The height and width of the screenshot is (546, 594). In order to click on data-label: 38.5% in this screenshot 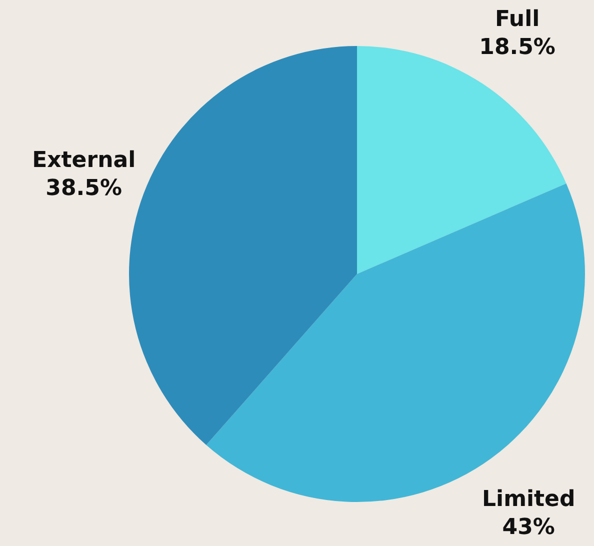, I will do `click(84, 188)`.